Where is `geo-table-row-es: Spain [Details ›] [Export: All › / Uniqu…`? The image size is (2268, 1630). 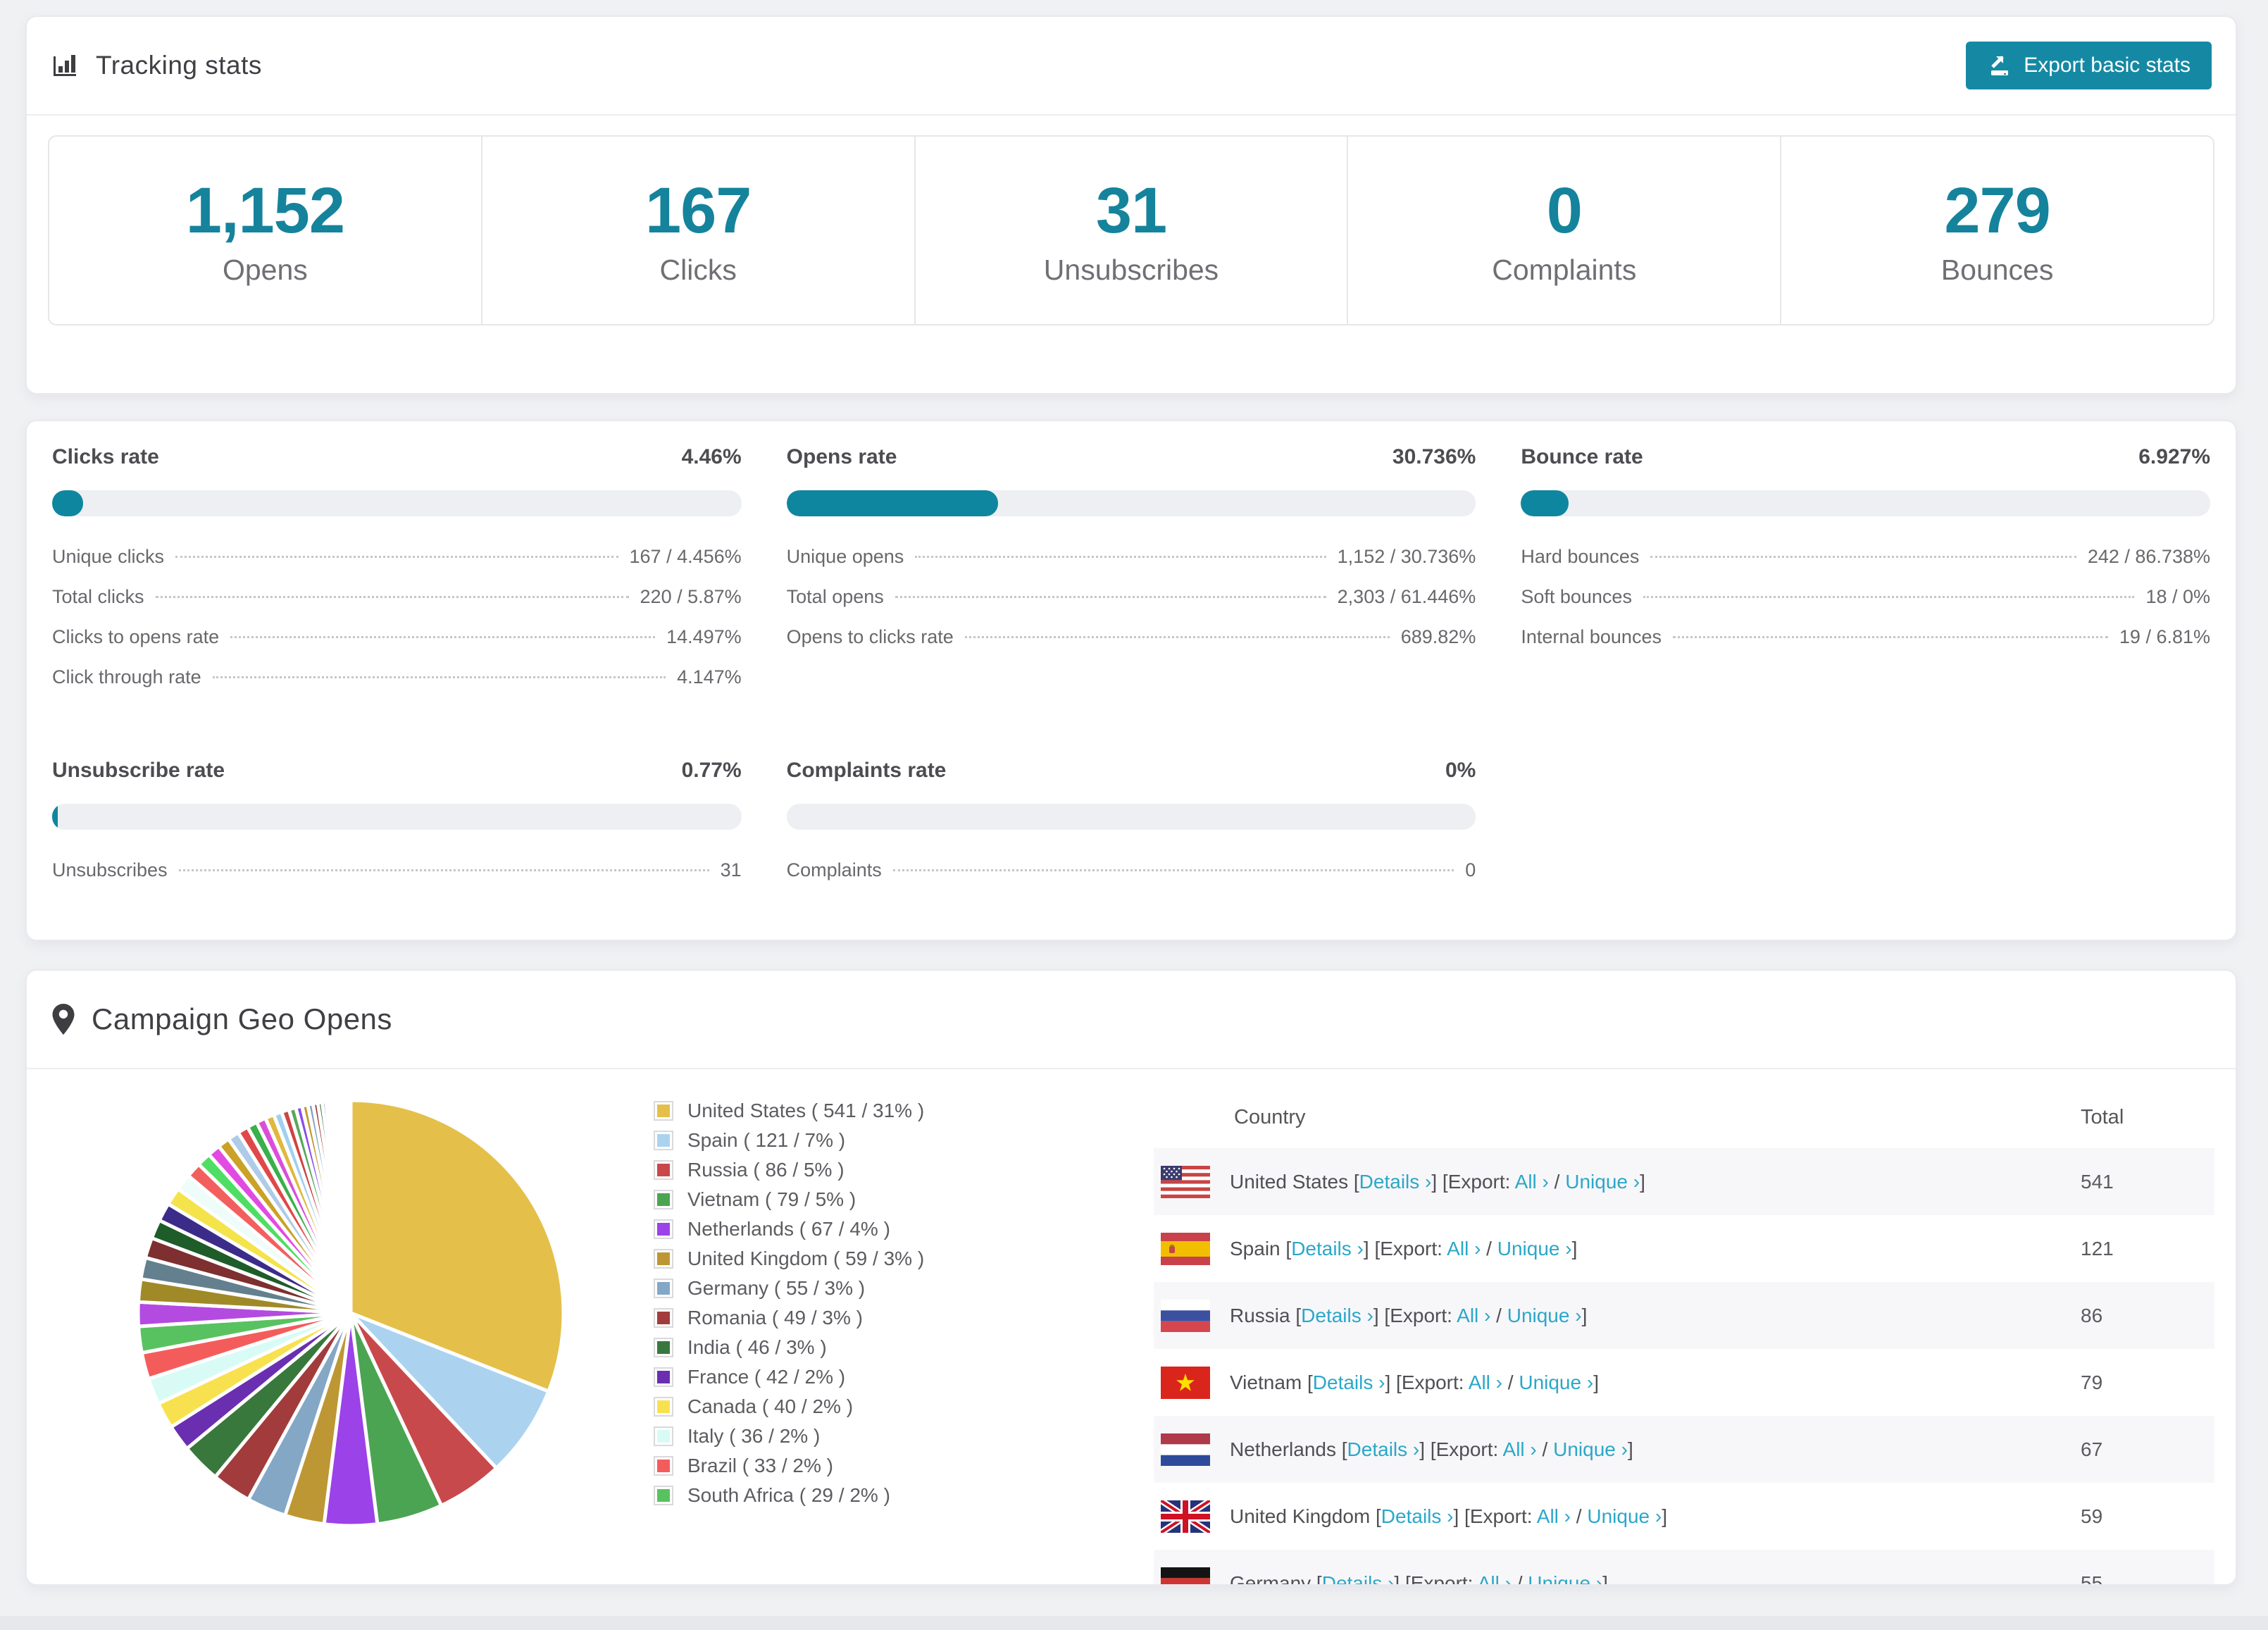
geo-table-row-es: Spain [Details ›] [Export: All › / Uniqu… is located at coordinates (1684, 1248).